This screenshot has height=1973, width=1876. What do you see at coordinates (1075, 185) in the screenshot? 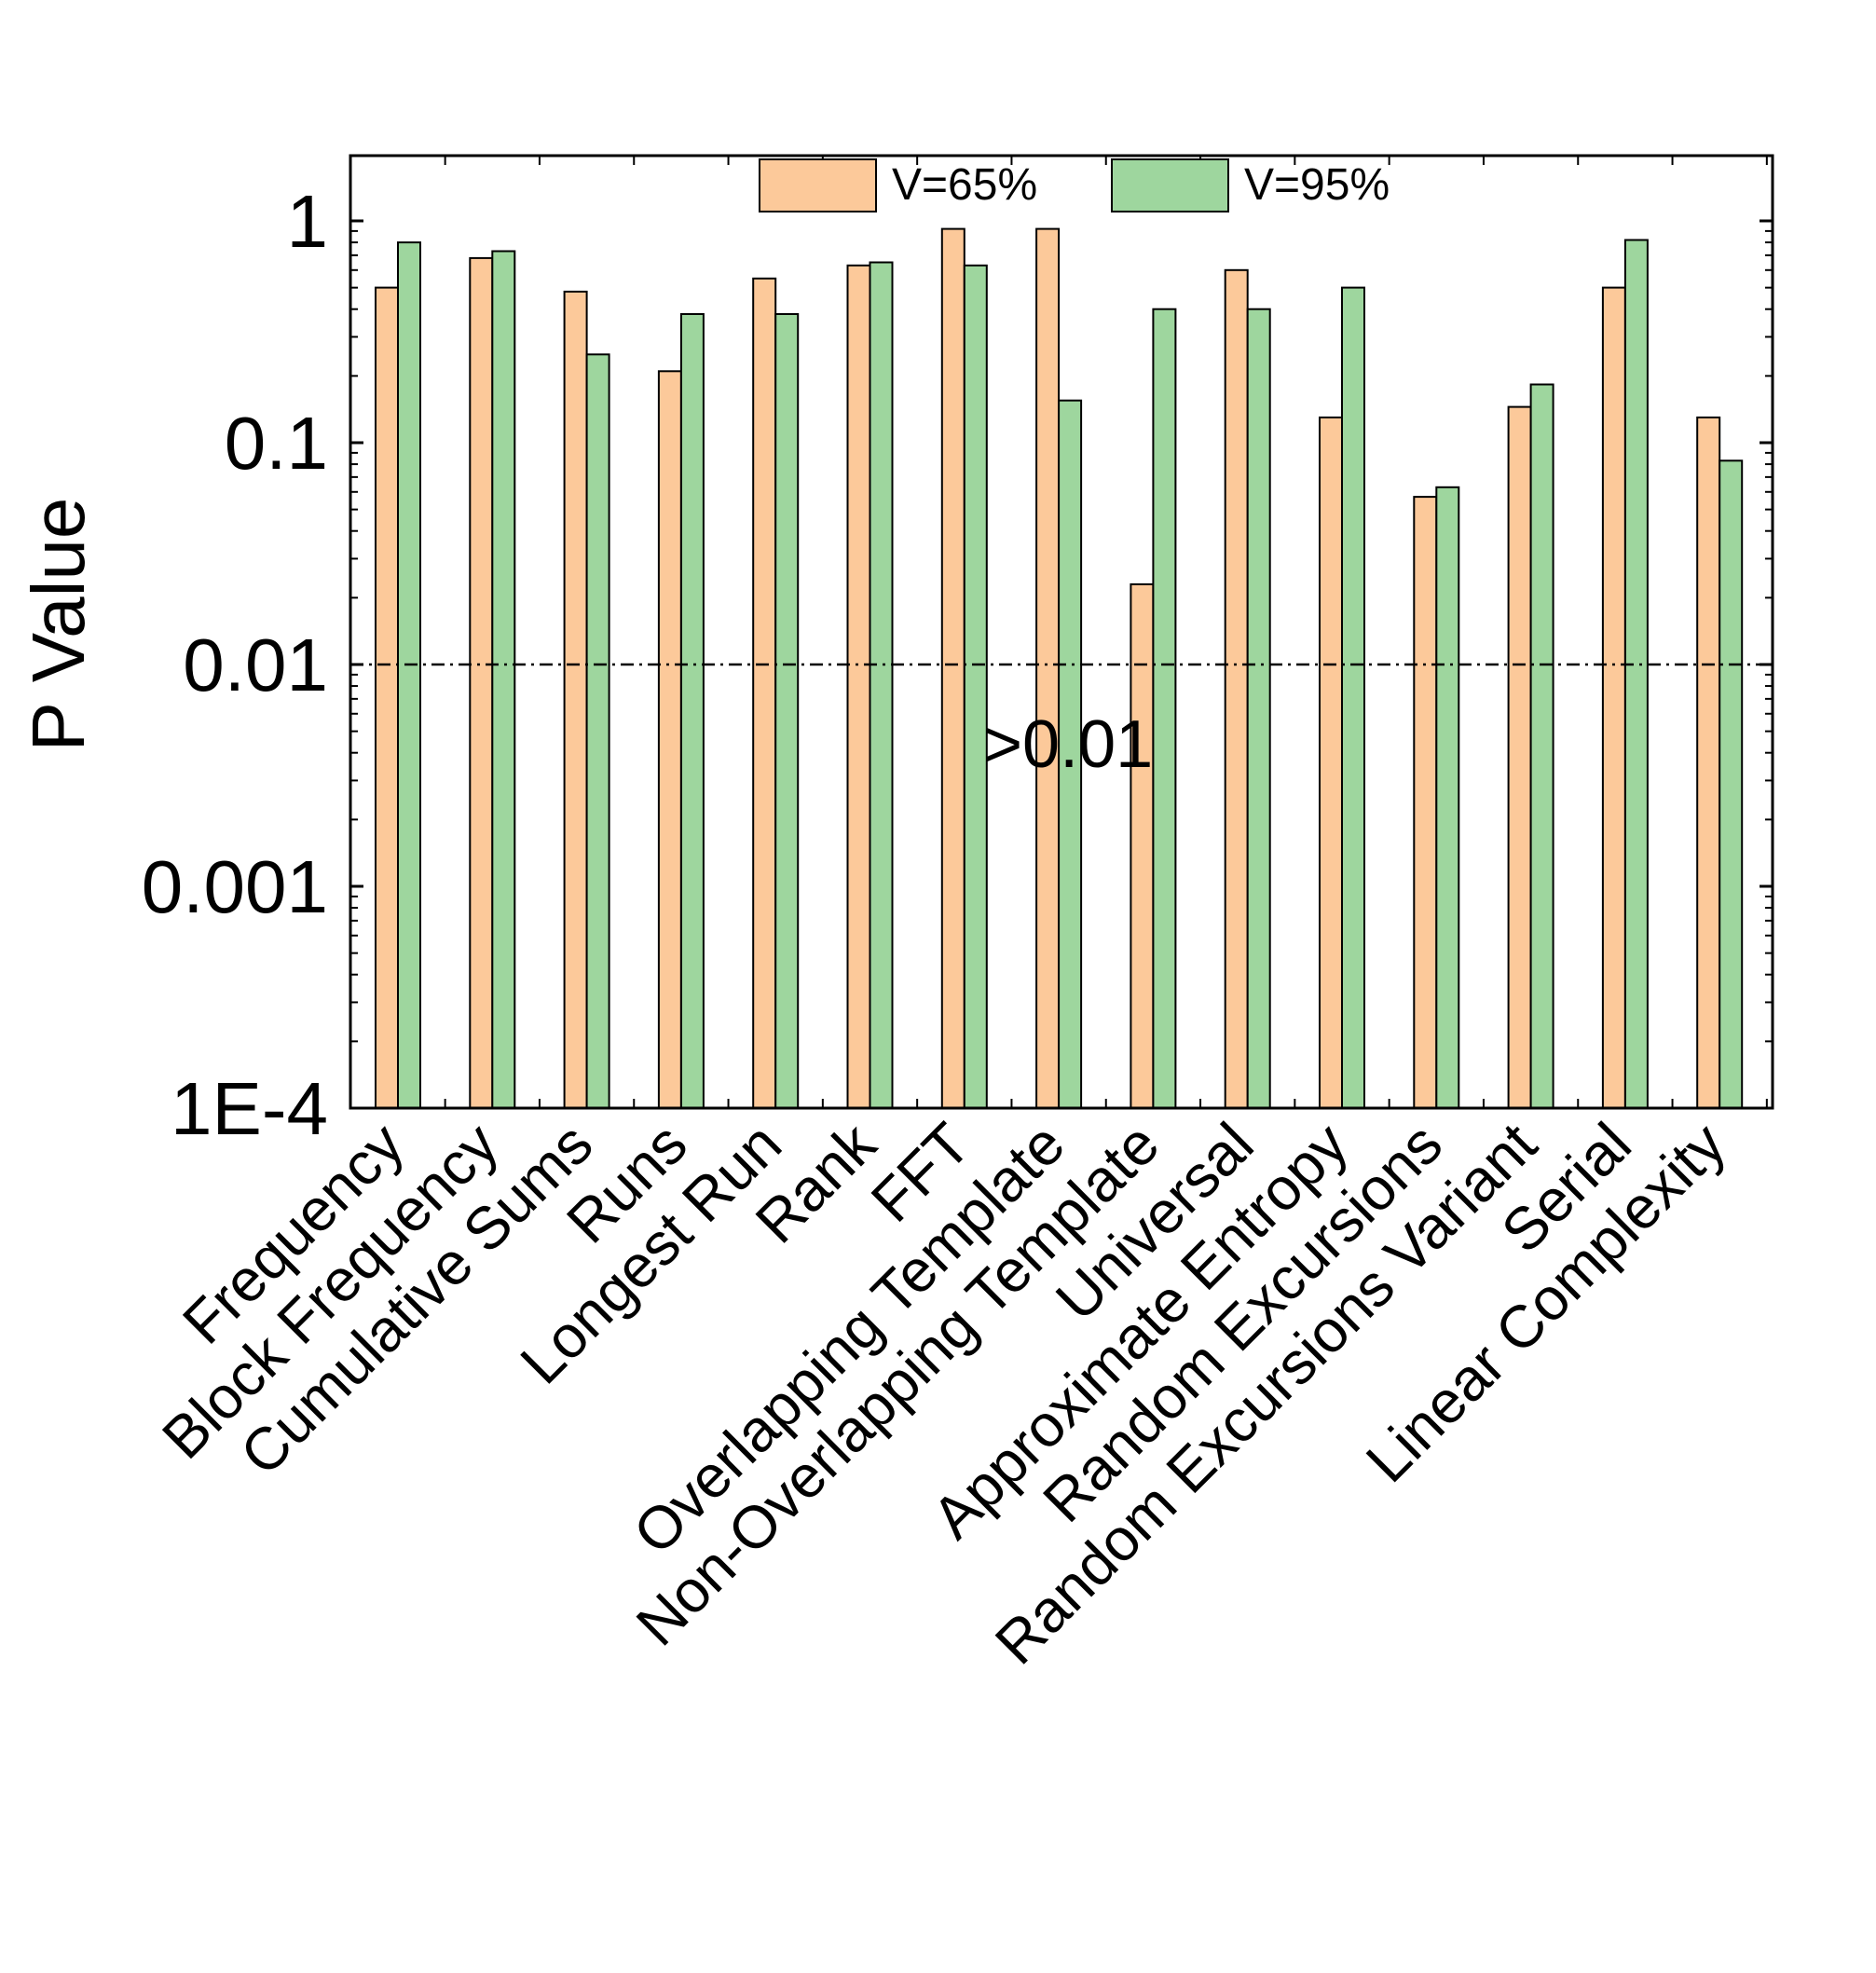
I see `legend: V=65% V=95%` at bounding box center [1075, 185].